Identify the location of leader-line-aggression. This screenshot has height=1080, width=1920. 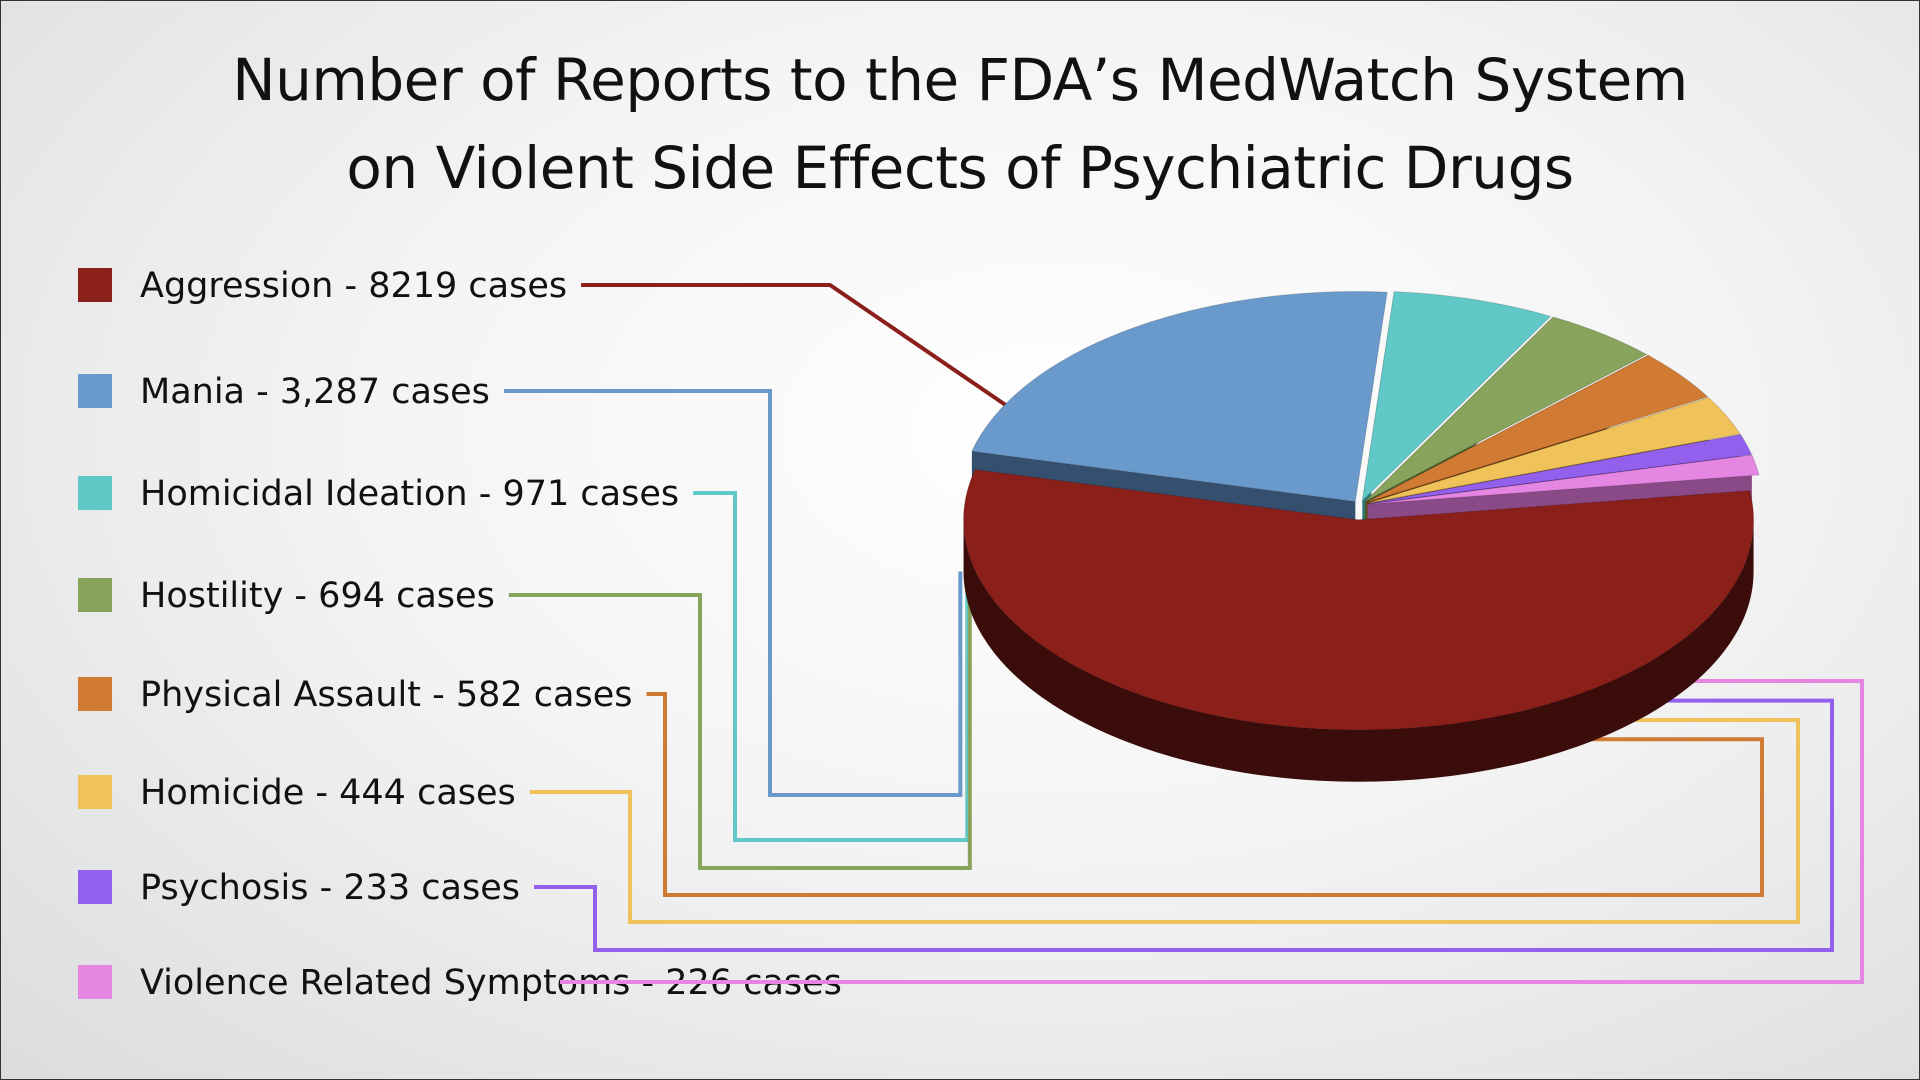
(796, 346).